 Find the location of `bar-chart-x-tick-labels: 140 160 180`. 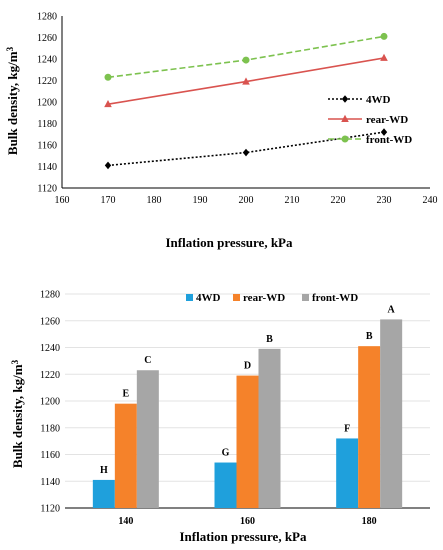

bar-chart-x-tick-labels: 140 160 180 is located at coordinates (247, 521).